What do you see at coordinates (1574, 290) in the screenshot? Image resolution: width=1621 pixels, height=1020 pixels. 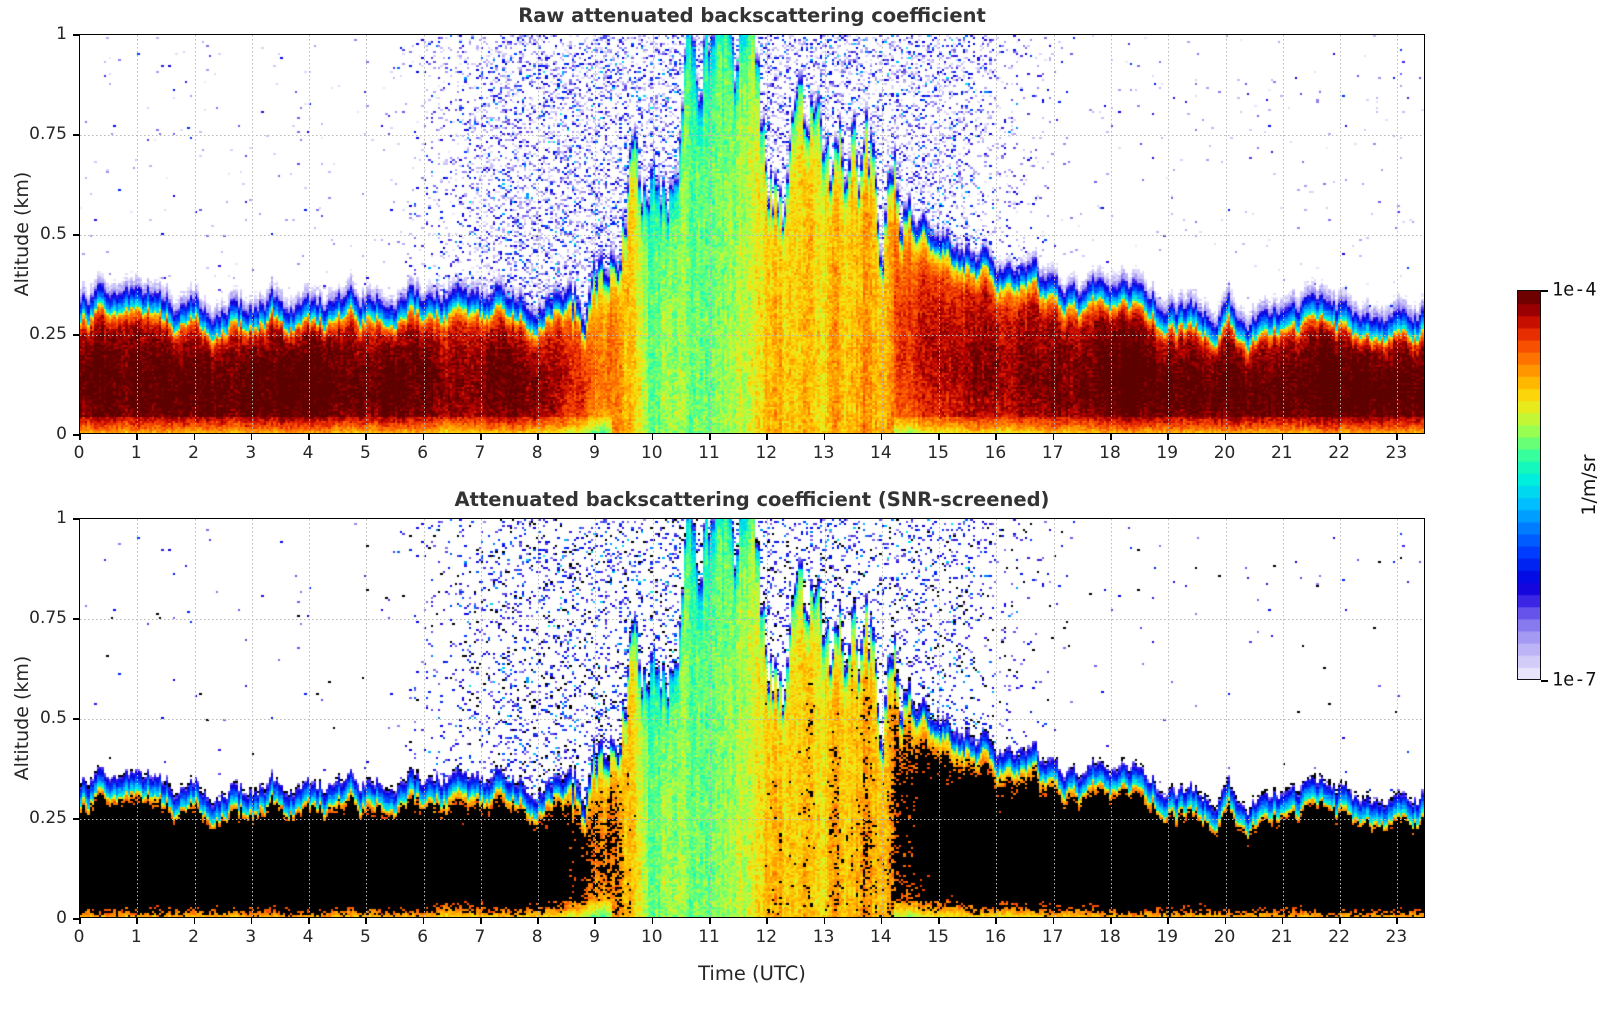 I see `colorbar-max-label: 1e-4` at bounding box center [1574, 290].